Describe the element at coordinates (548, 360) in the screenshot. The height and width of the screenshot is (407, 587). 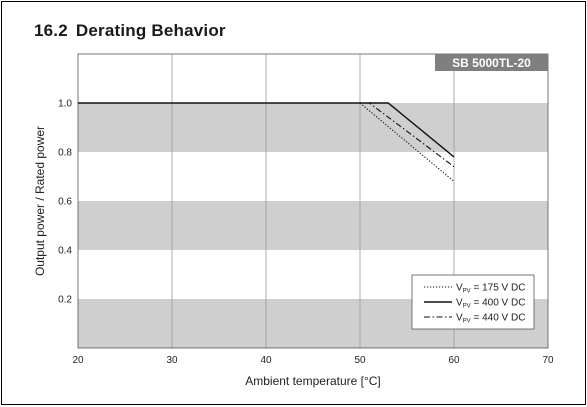
I see `x-tick-label: 70` at that location.